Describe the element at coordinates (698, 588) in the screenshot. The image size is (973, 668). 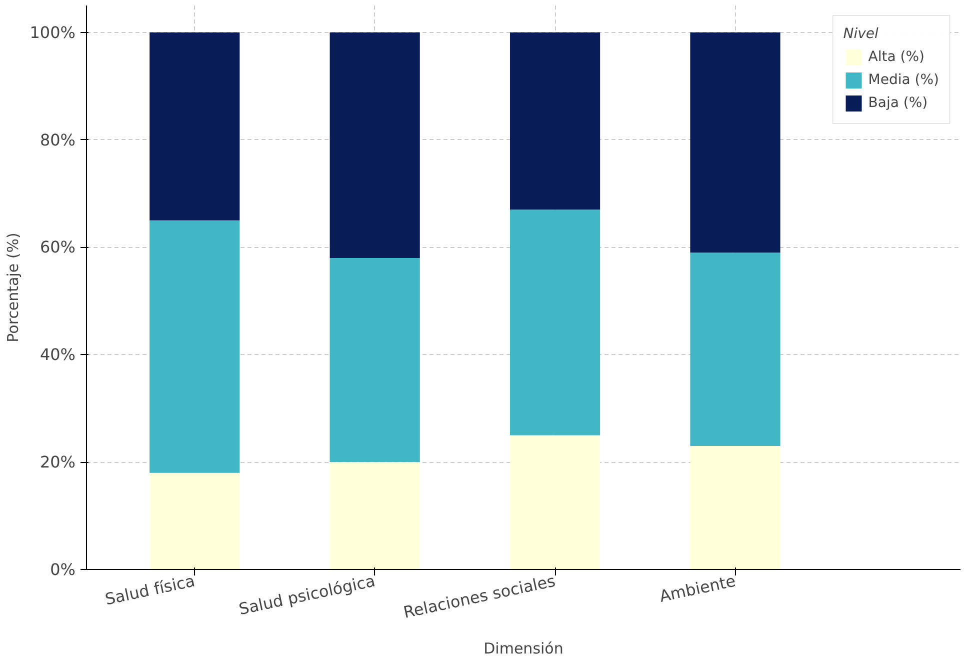
I see `x-tick-label: Ambiente` at that location.